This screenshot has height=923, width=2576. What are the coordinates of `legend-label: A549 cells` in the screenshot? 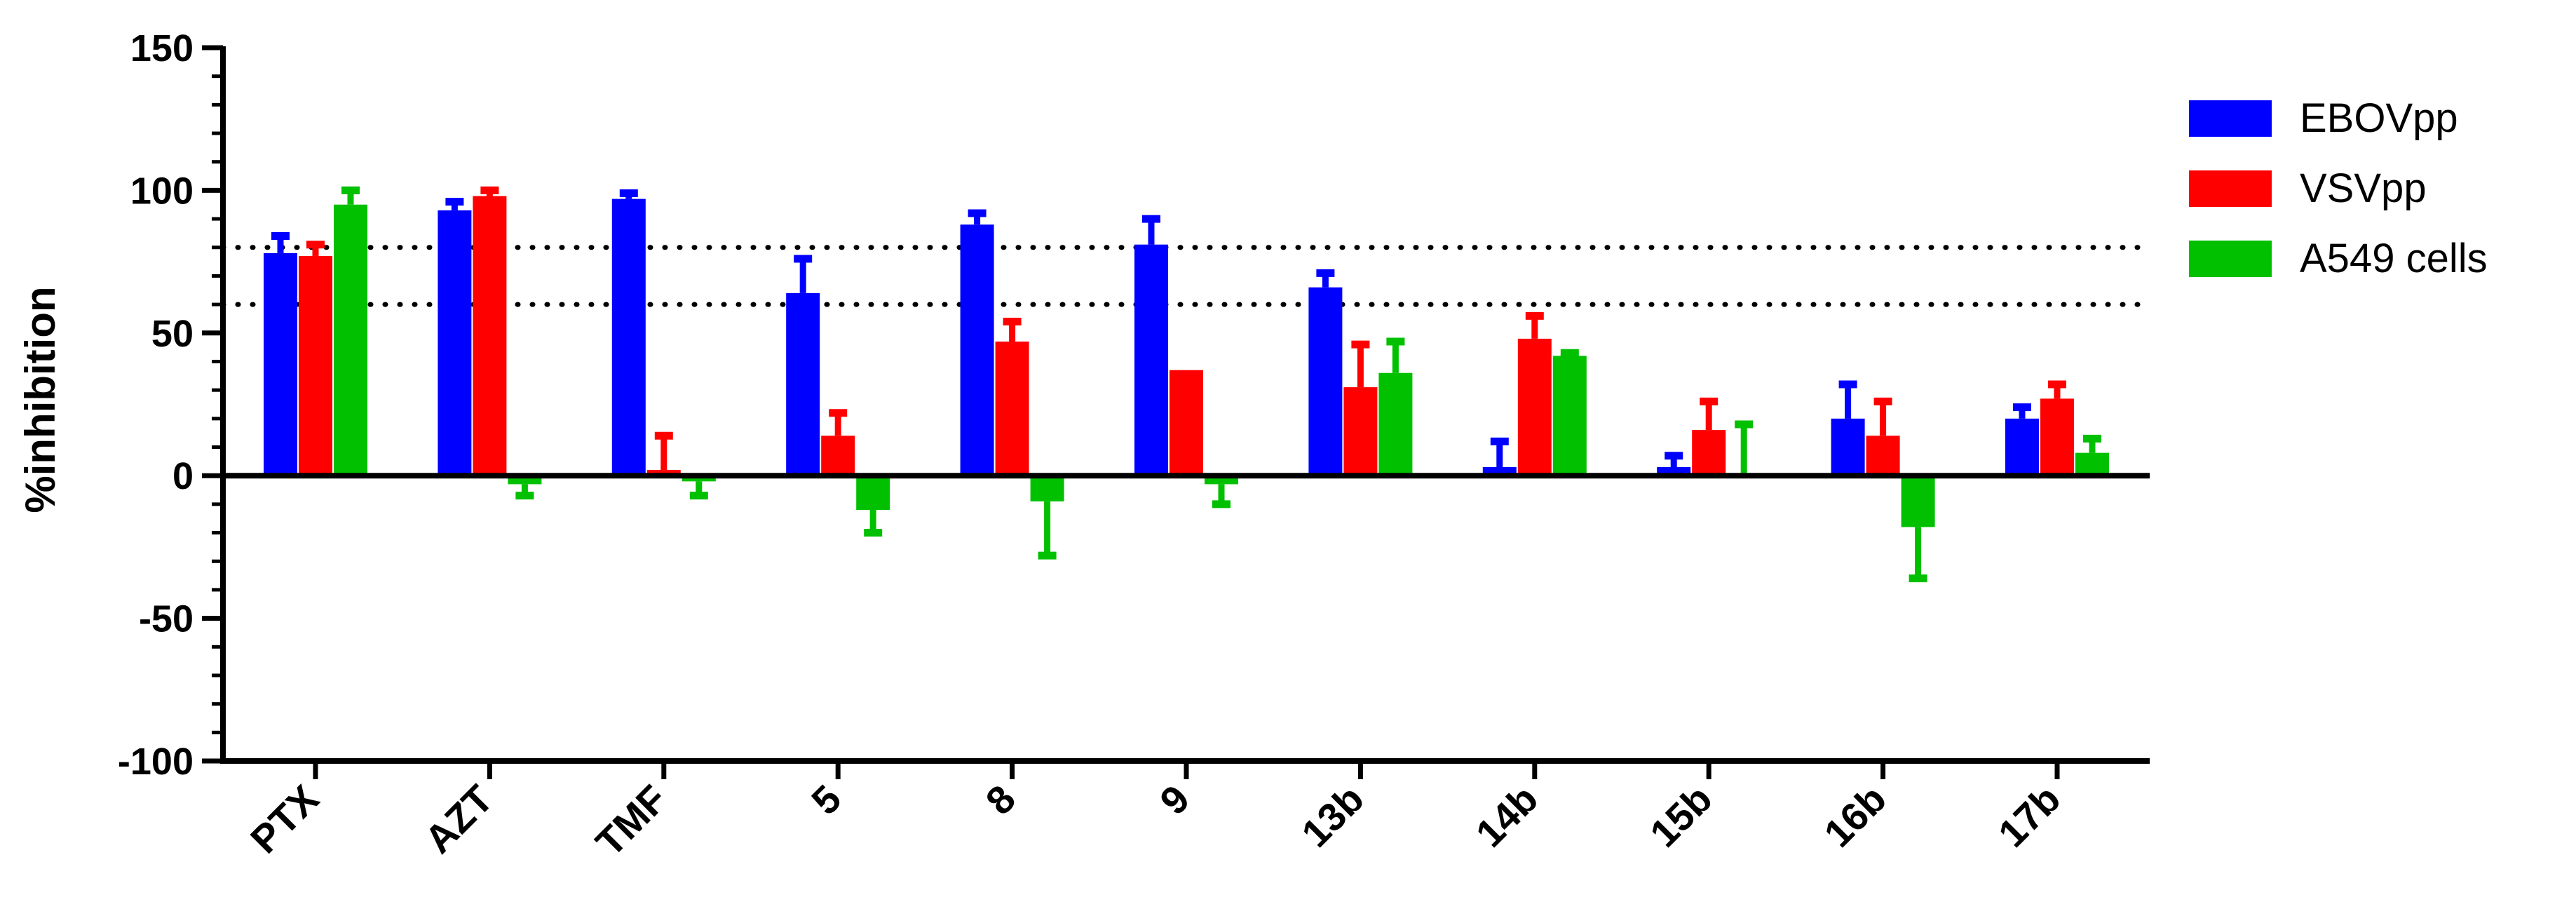 It's located at (2394, 258).